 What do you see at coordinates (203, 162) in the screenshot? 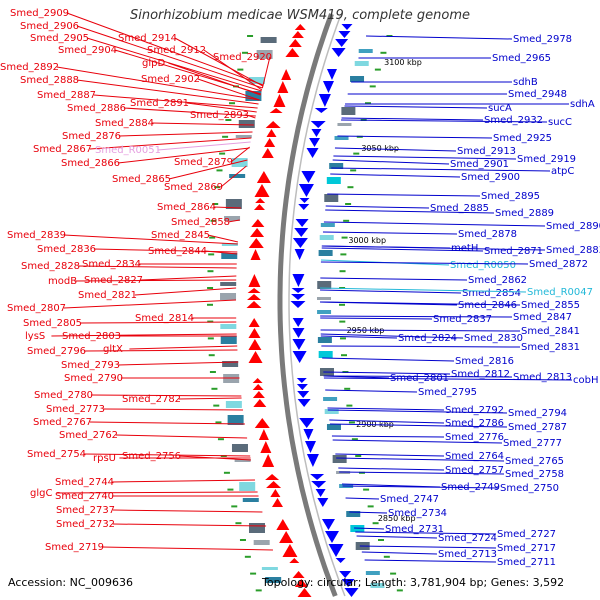
I see `gene-label: Smed_2879` at bounding box center [203, 162].